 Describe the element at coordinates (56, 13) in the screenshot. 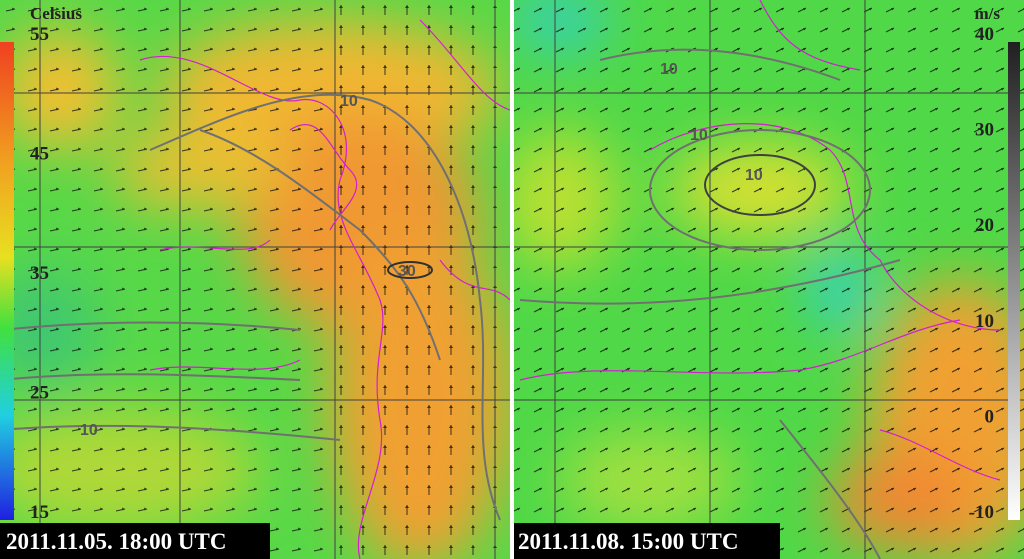

I see `unit-label: Celsius` at that location.